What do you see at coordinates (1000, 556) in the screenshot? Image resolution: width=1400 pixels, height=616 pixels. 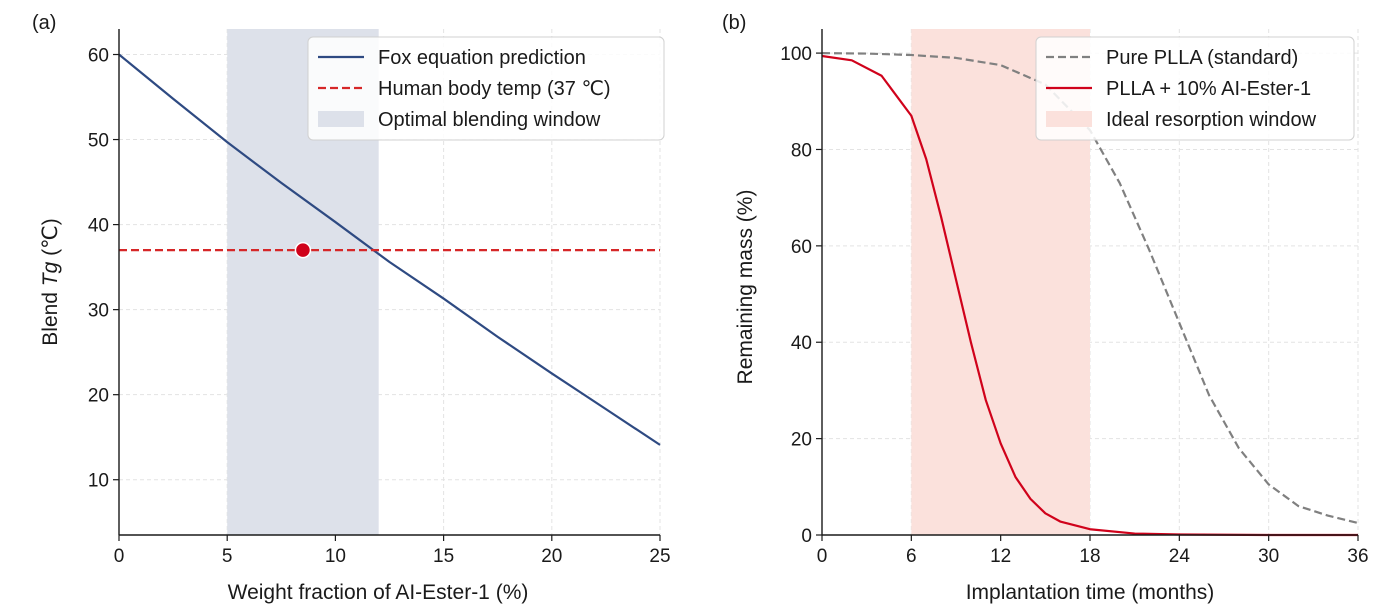 I see `panel-b-x-tick-label-2: 12` at bounding box center [1000, 556].